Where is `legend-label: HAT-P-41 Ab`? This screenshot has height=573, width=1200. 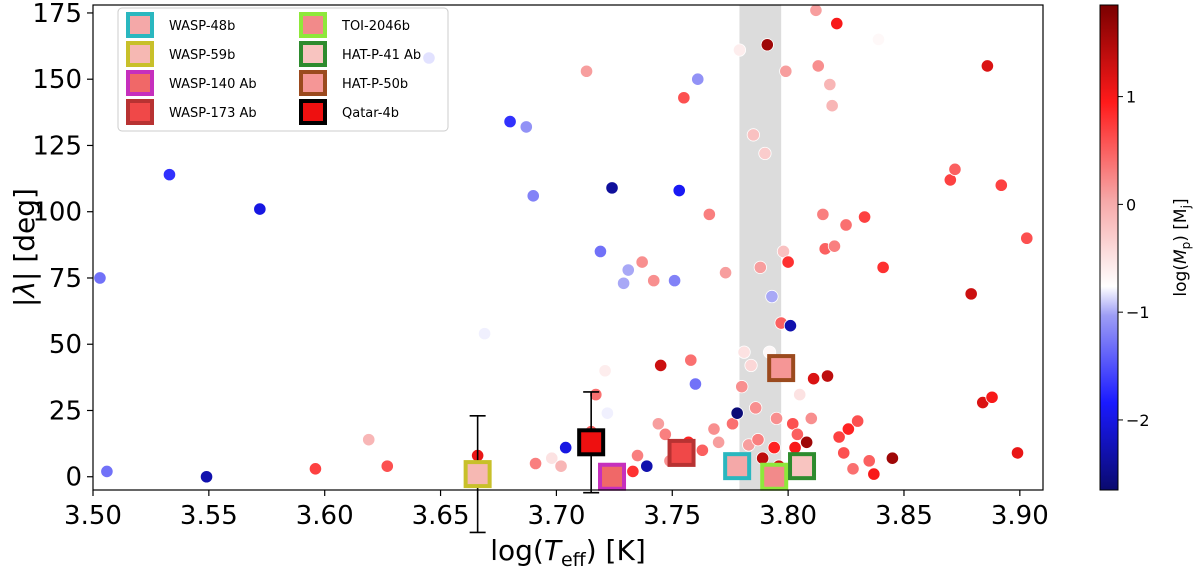
legend-label: HAT-P-41 Ab is located at coordinates (381, 55).